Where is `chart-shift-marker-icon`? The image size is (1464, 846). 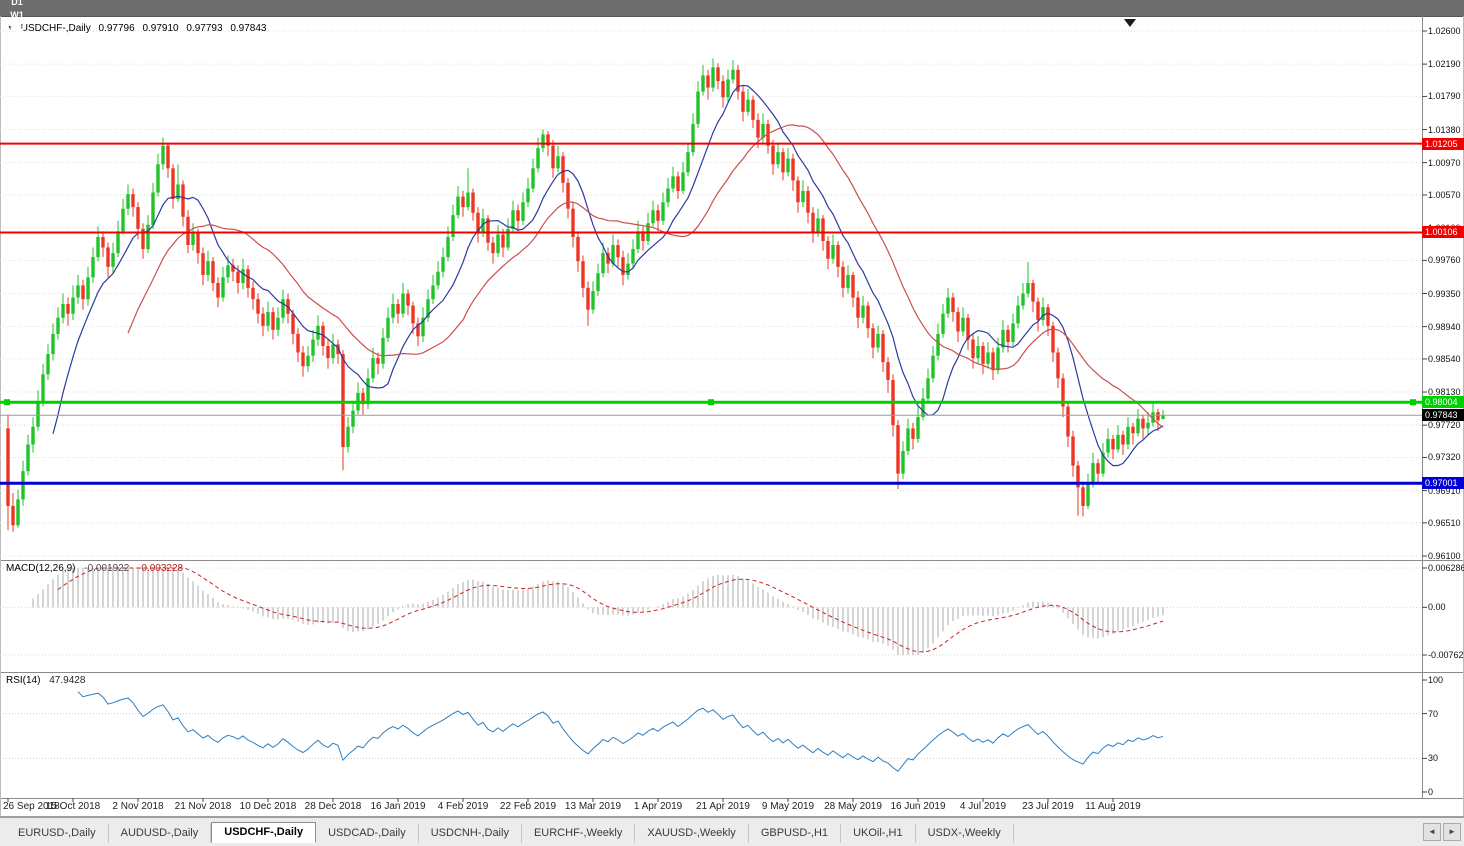 chart-shift-marker-icon is located at coordinates (1130, 23).